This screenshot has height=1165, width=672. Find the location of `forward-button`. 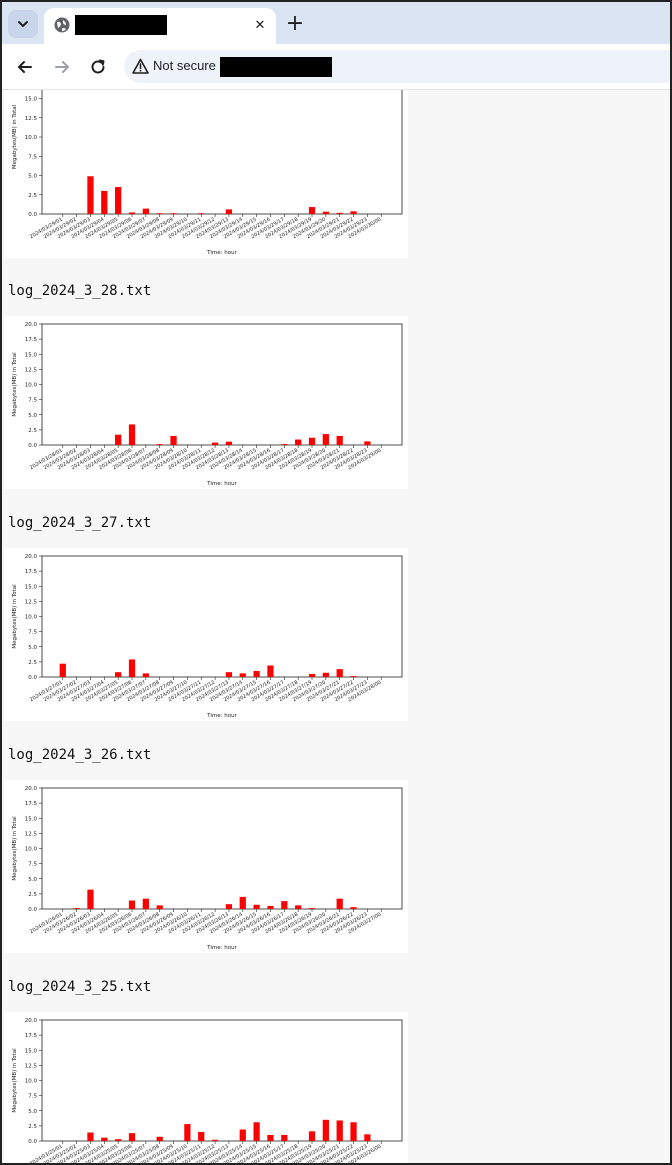

forward-button is located at coordinates (62, 67).